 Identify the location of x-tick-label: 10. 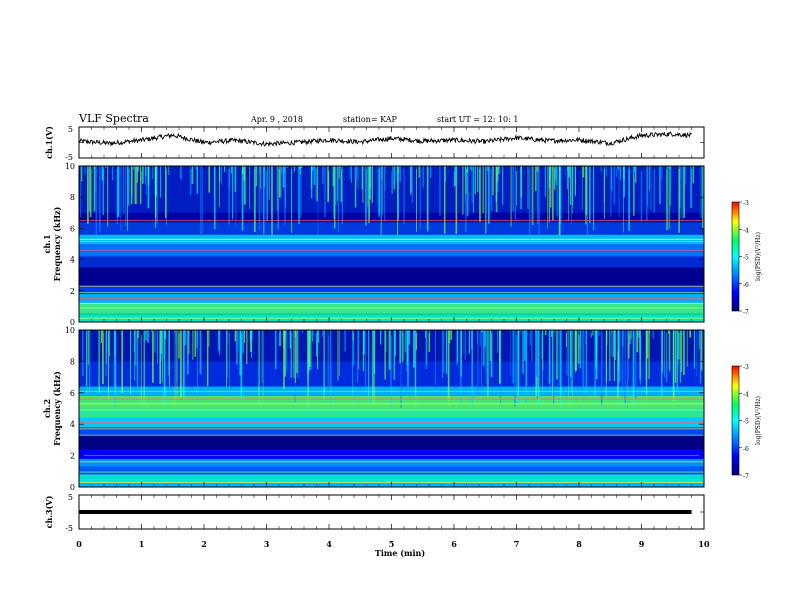
(704, 544).